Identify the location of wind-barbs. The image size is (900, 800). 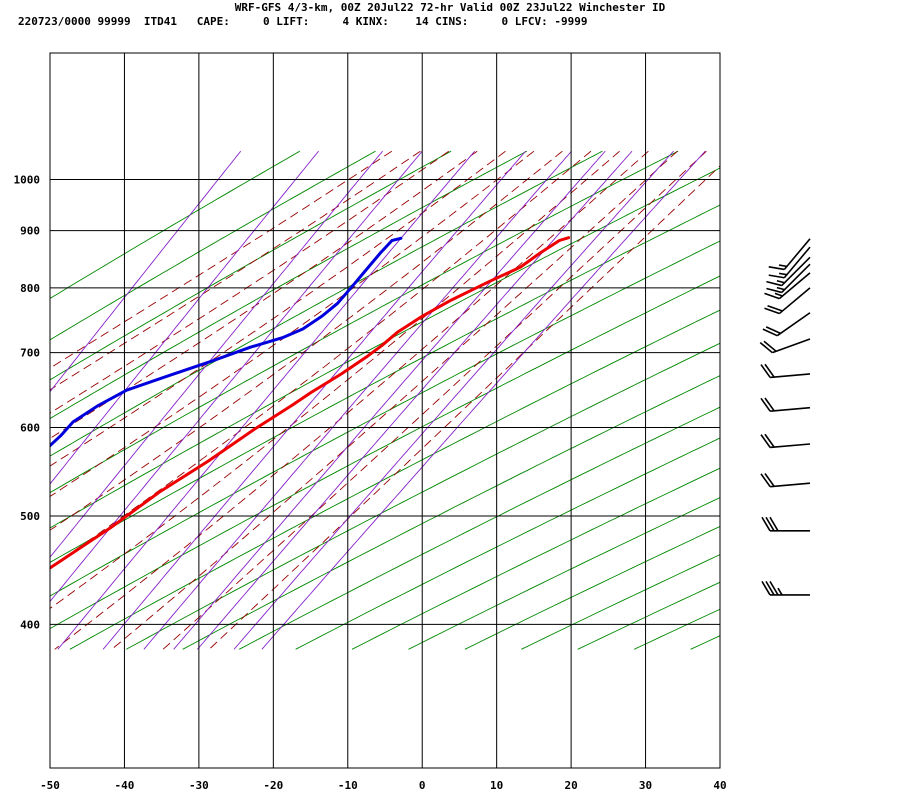
(785, 417).